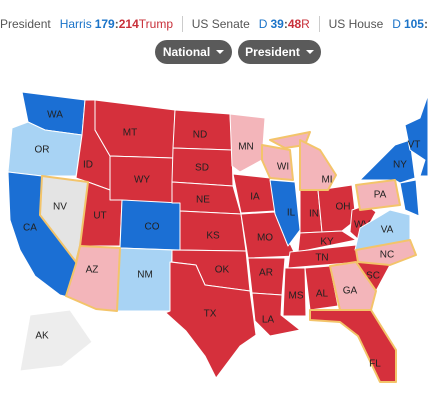 Image resolution: width=428 pixels, height=400 pixels. Describe the element at coordinates (128, 24) in the screenshot. I see `count: 214` at that location.